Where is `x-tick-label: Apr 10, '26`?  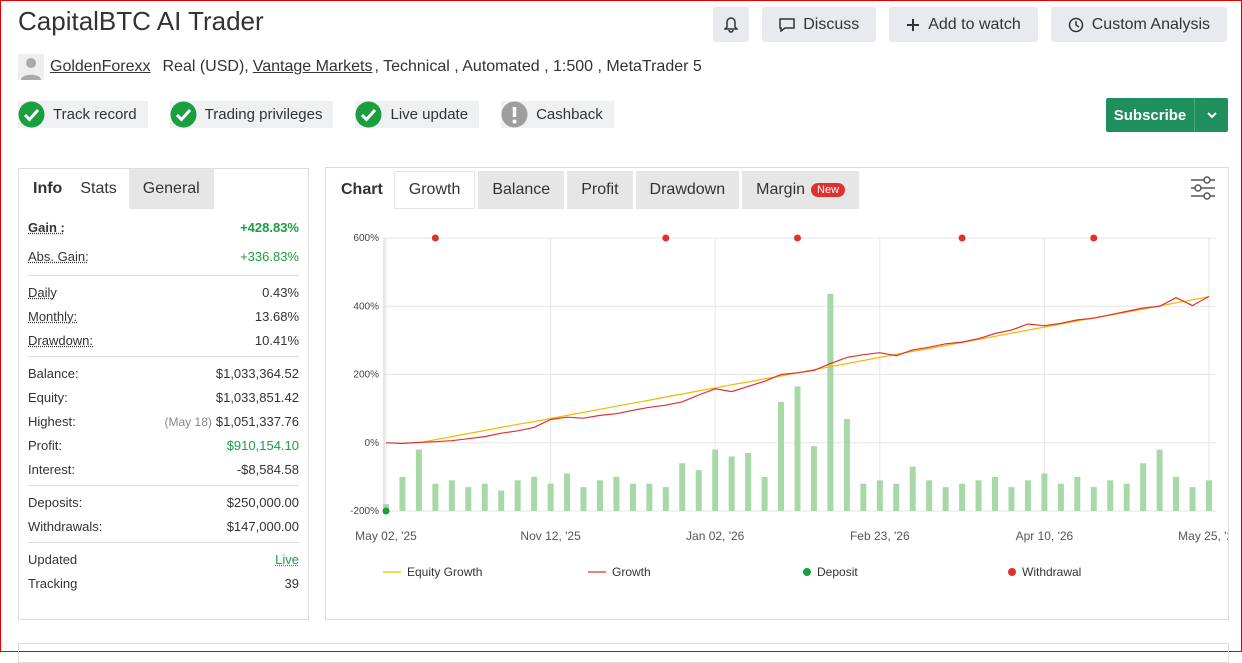
x-tick-label: Apr 10, '26 is located at coordinates (1045, 536).